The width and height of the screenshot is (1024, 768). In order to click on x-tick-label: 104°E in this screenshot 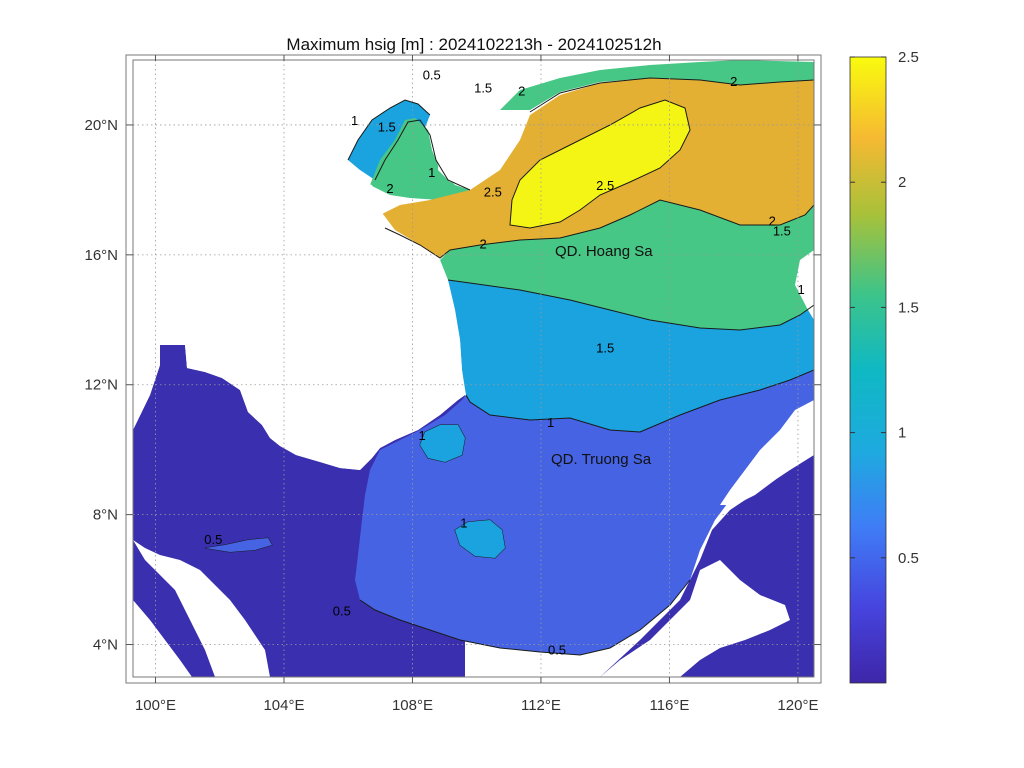, I will do `click(283, 705)`.